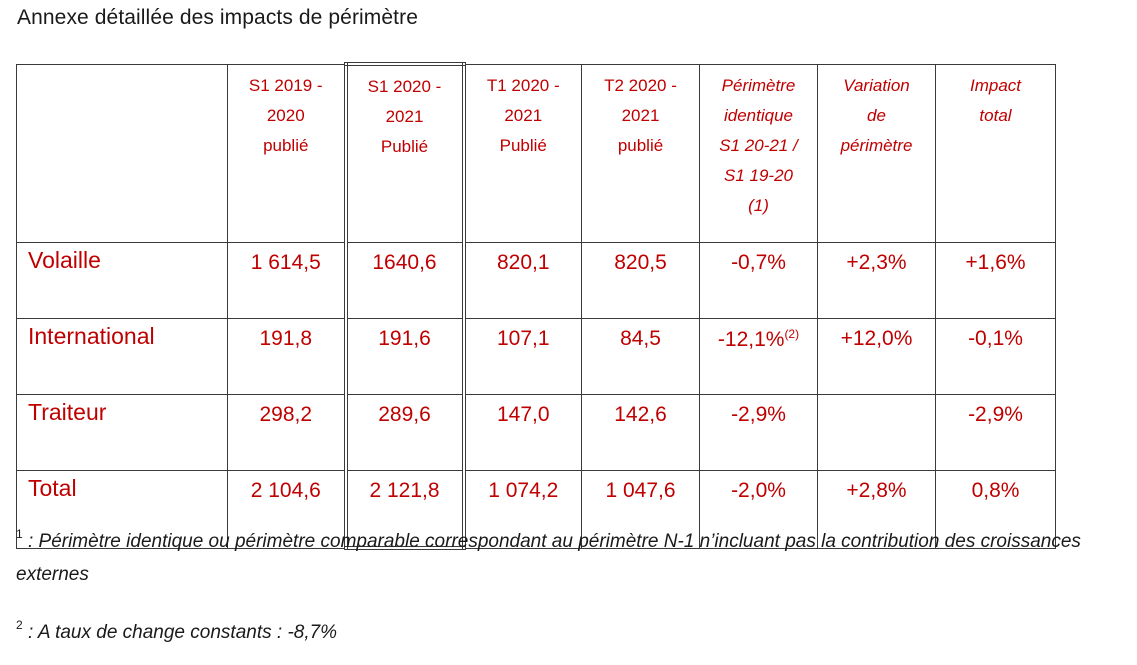 This screenshot has width=1137, height=665. What do you see at coordinates (122, 356) in the screenshot?
I see `row-label: International` at bounding box center [122, 356].